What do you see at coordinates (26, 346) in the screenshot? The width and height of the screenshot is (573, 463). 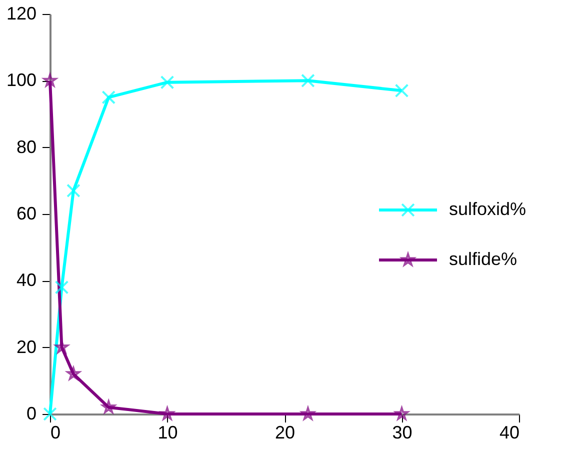 I see `y-tick-label: 20` at bounding box center [26, 346].